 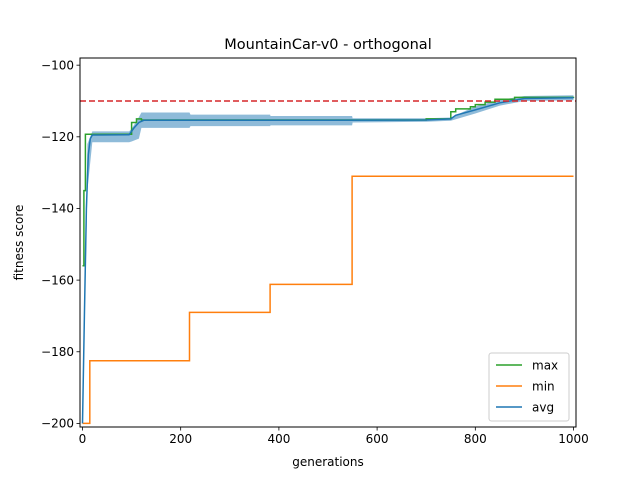 What do you see at coordinates (83, 439) in the screenshot?
I see `x-tick-label: 0` at bounding box center [83, 439].